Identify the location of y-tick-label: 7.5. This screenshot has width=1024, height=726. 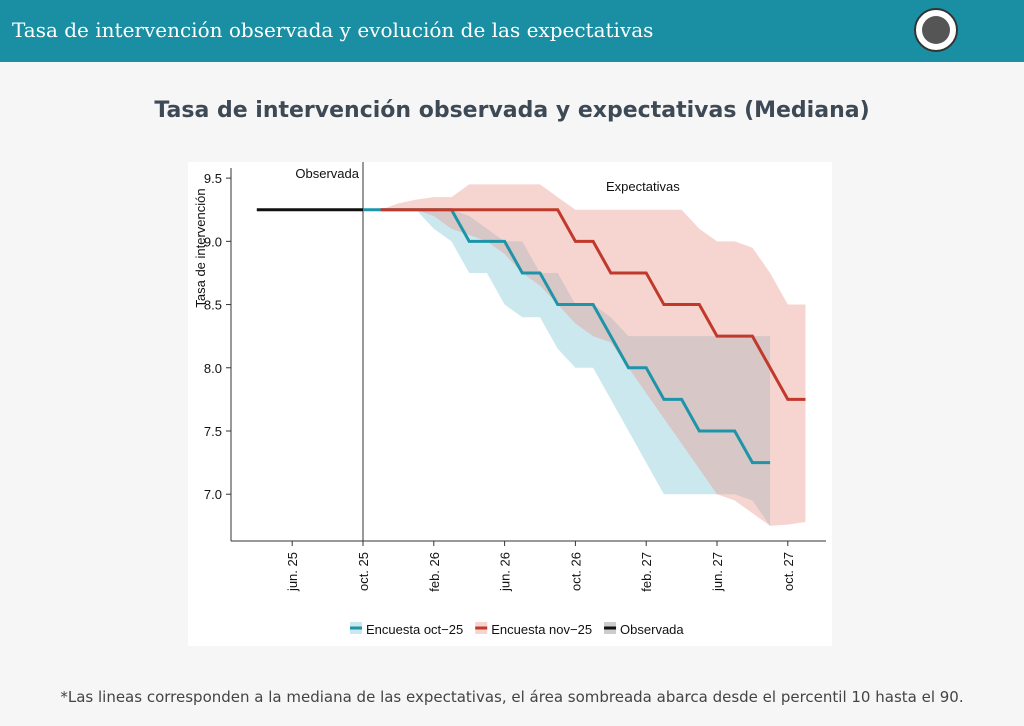
(213, 431).